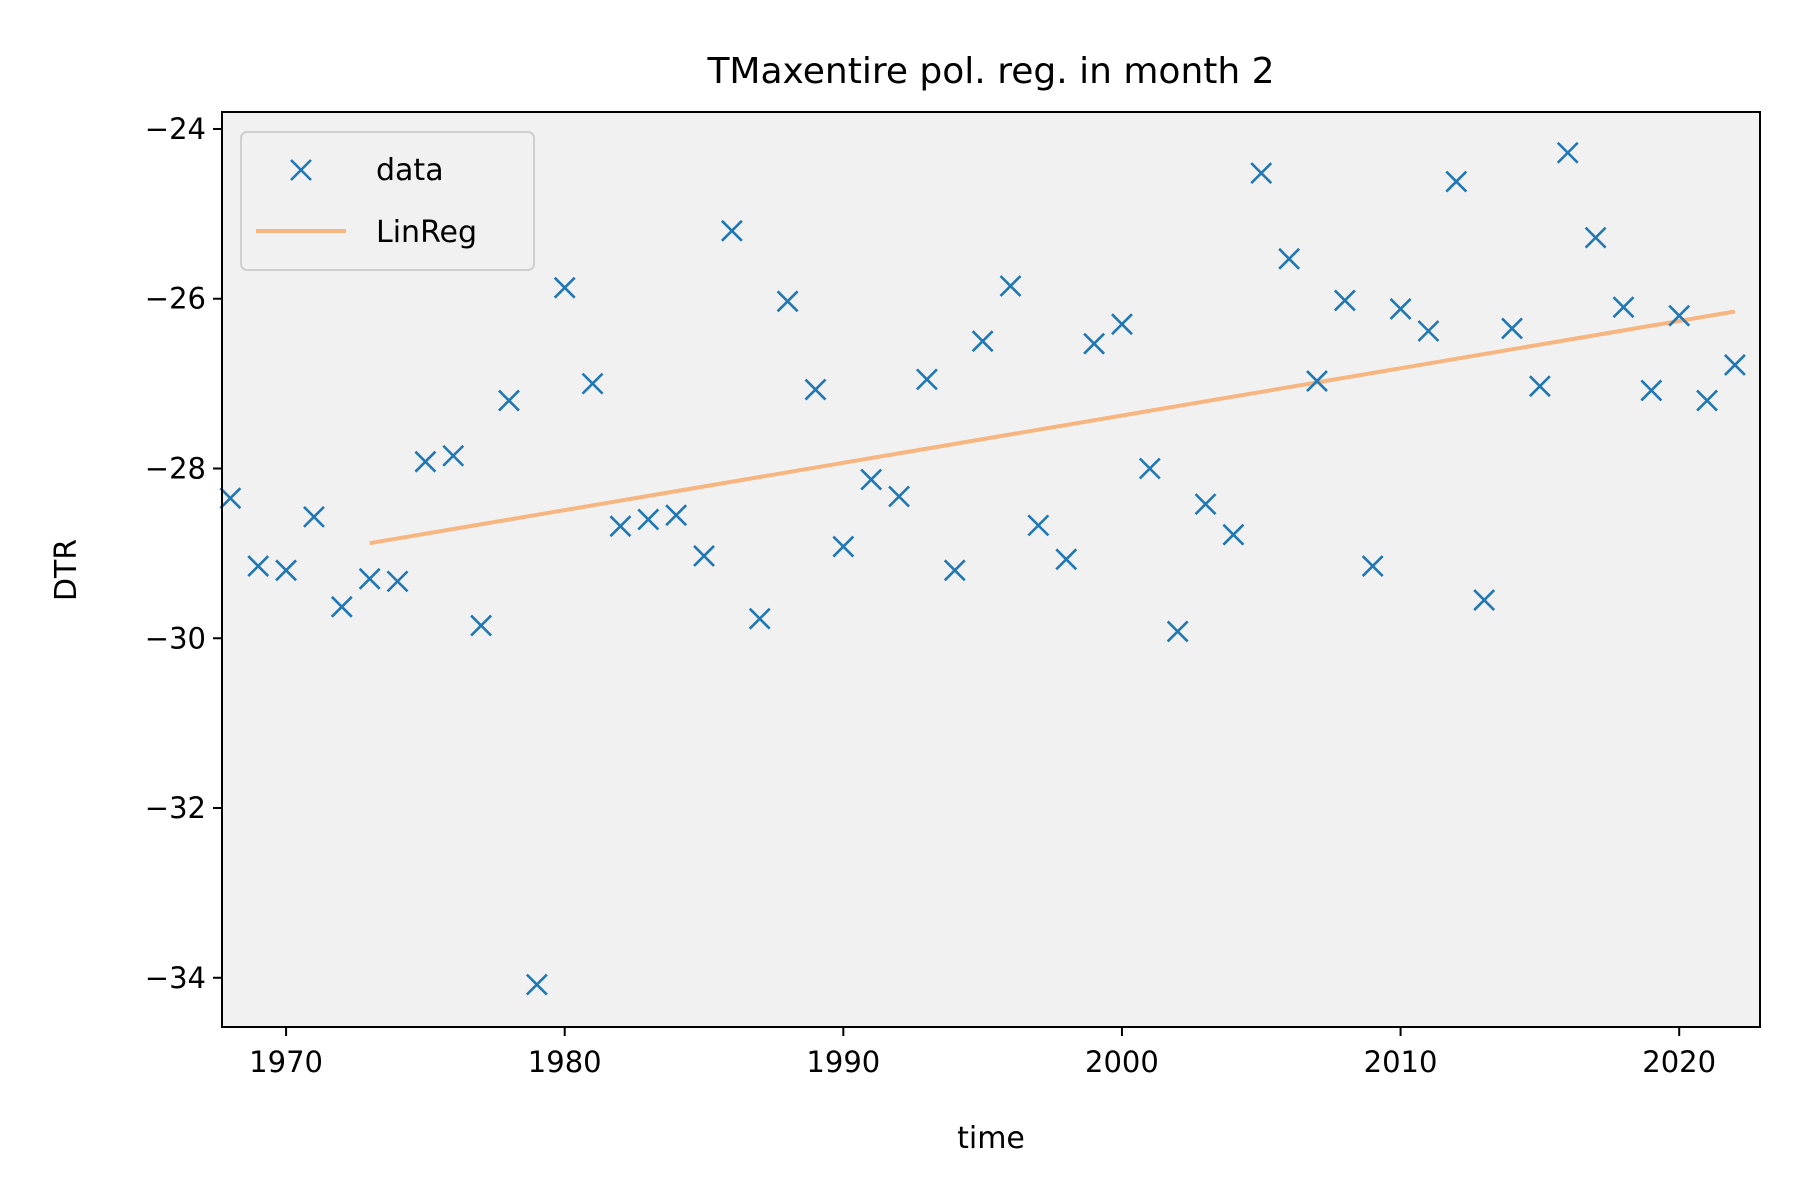 This screenshot has width=1800, height=1200. What do you see at coordinates (565, 1062) in the screenshot?
I see `x-tick-label: 1980` at bounding box center [565, 1062].